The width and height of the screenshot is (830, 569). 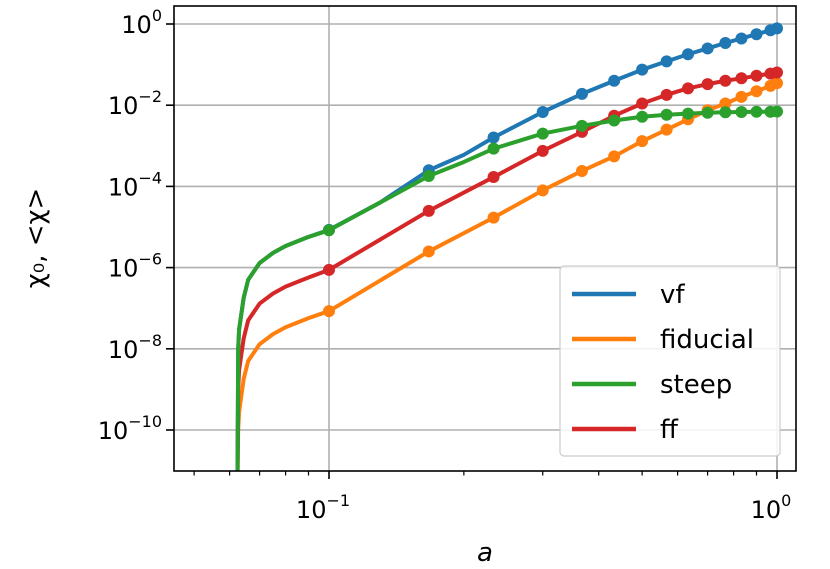 What do you see at coordinates (136, 225) in the screenshot?
I see `y-axis-ticks: 10⁰ 10⁻² 10⁻⁴ 10⁻⁶ 10⁻⁸ 10⁻¹⁰` at bounding box center [136, 225].